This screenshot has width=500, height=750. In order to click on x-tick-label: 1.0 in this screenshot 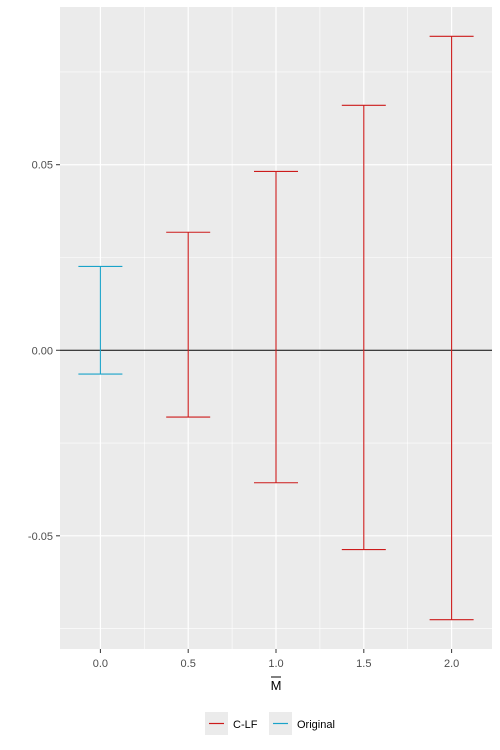, I will do `click(275, 664)`.